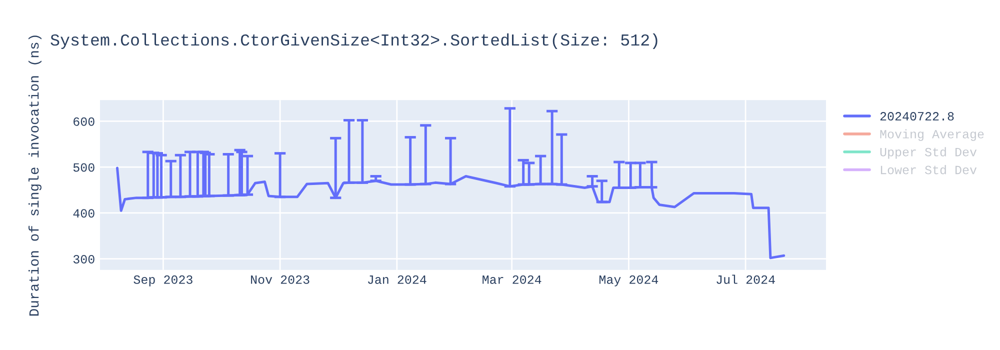  What do you see at coordinates (280, 279) in the screenshot?
I see `x-tick-label: Nov 2023` at bounding box center [280, 279].